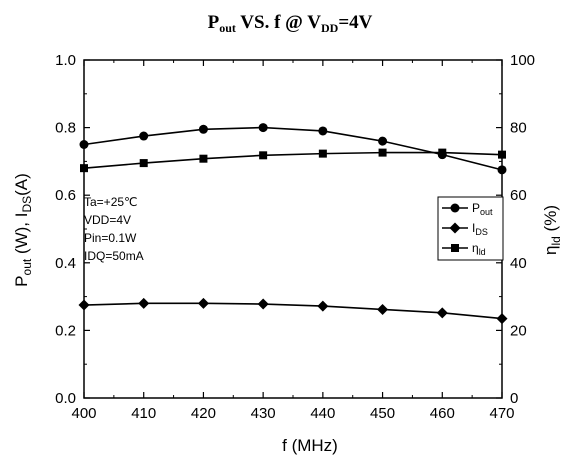  What do you see at coordinates (382, 413) in the screenshot?
I see `x-tick-label: 450` at bounding box center [382, 413].